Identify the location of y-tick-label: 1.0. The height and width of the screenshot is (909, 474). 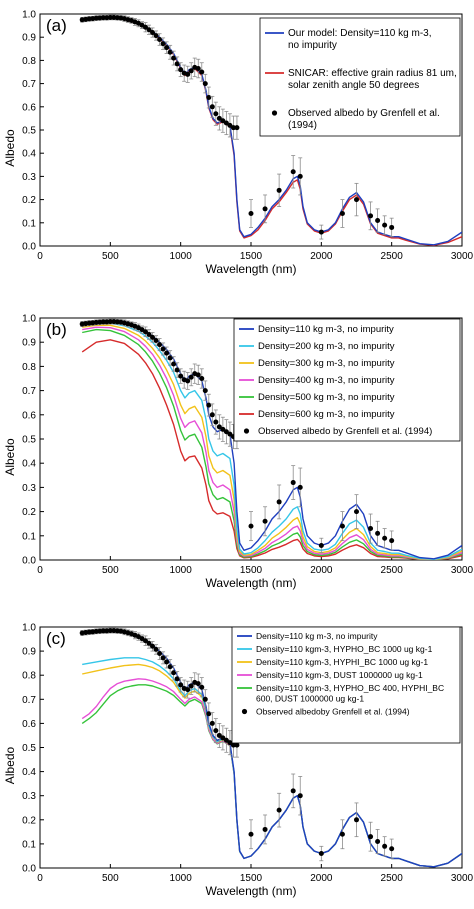
(29, 319).